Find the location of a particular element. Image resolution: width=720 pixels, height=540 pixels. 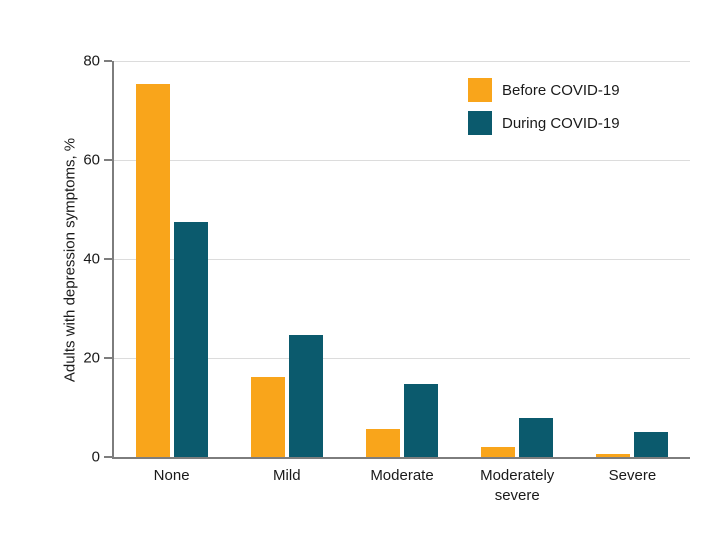

bar-during-covid-19-moderate is located at coordinates (421, 420).